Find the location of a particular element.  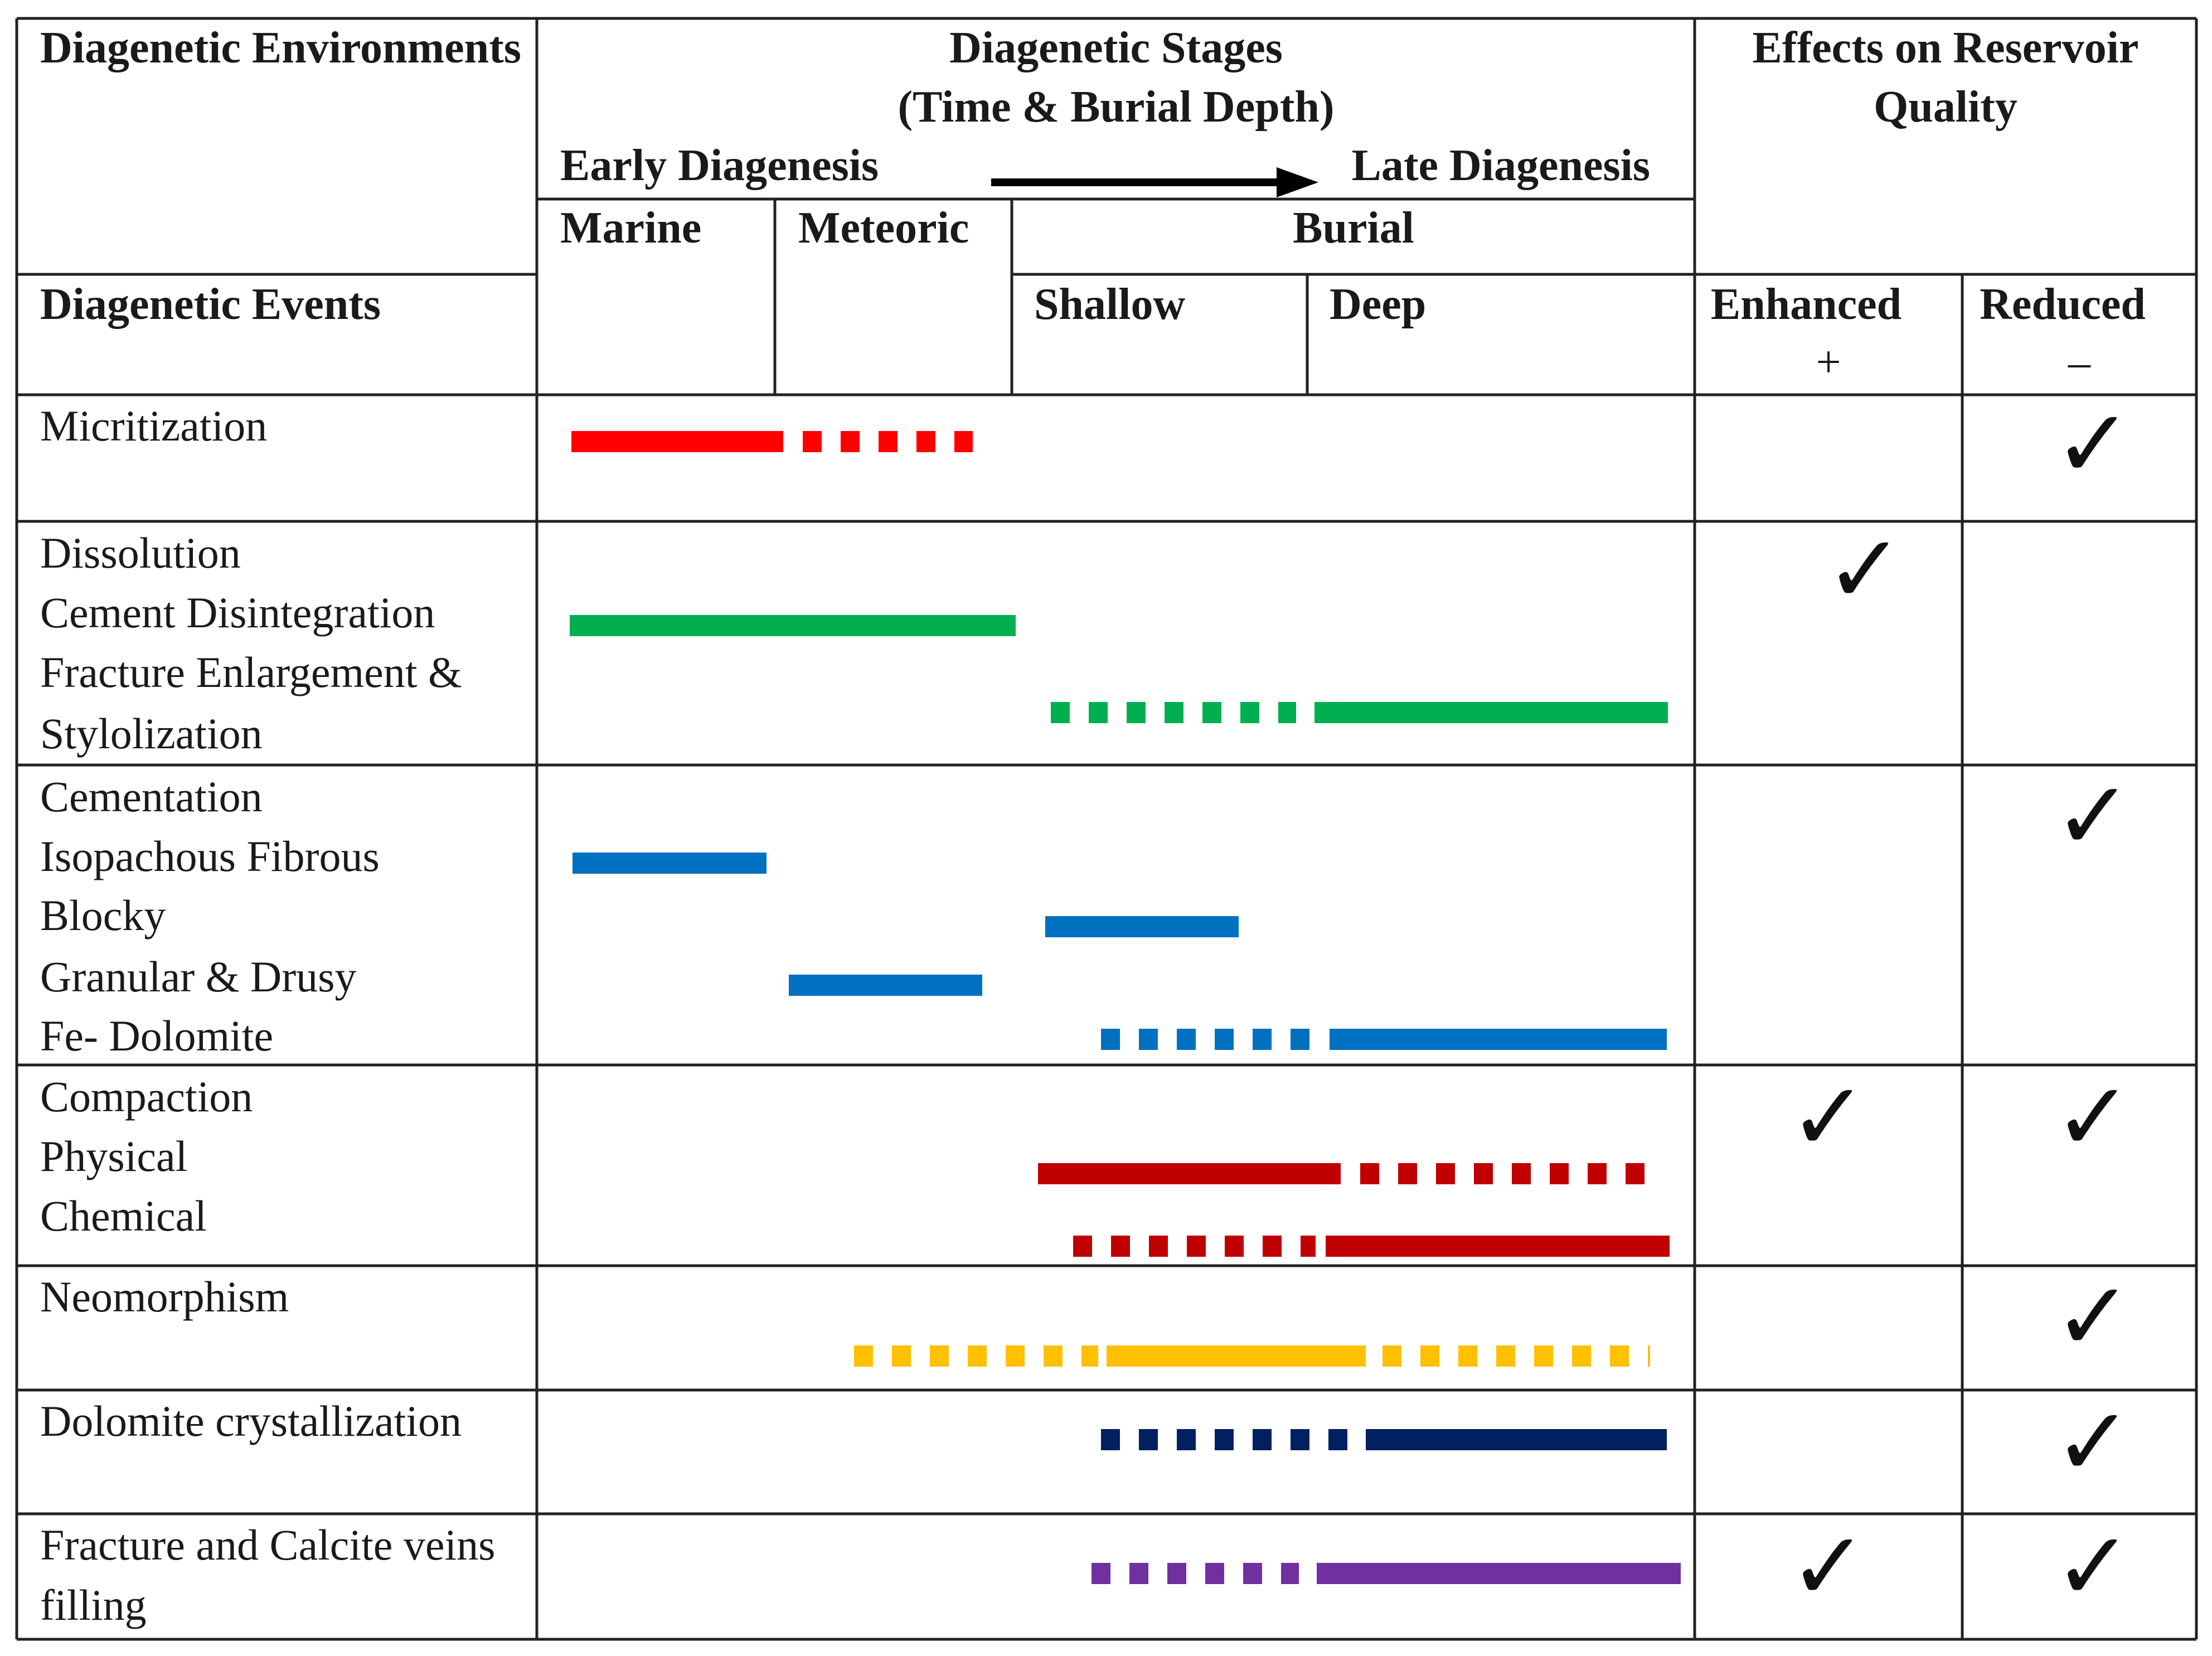

time-arrow is located at coordinates (1154, 182).